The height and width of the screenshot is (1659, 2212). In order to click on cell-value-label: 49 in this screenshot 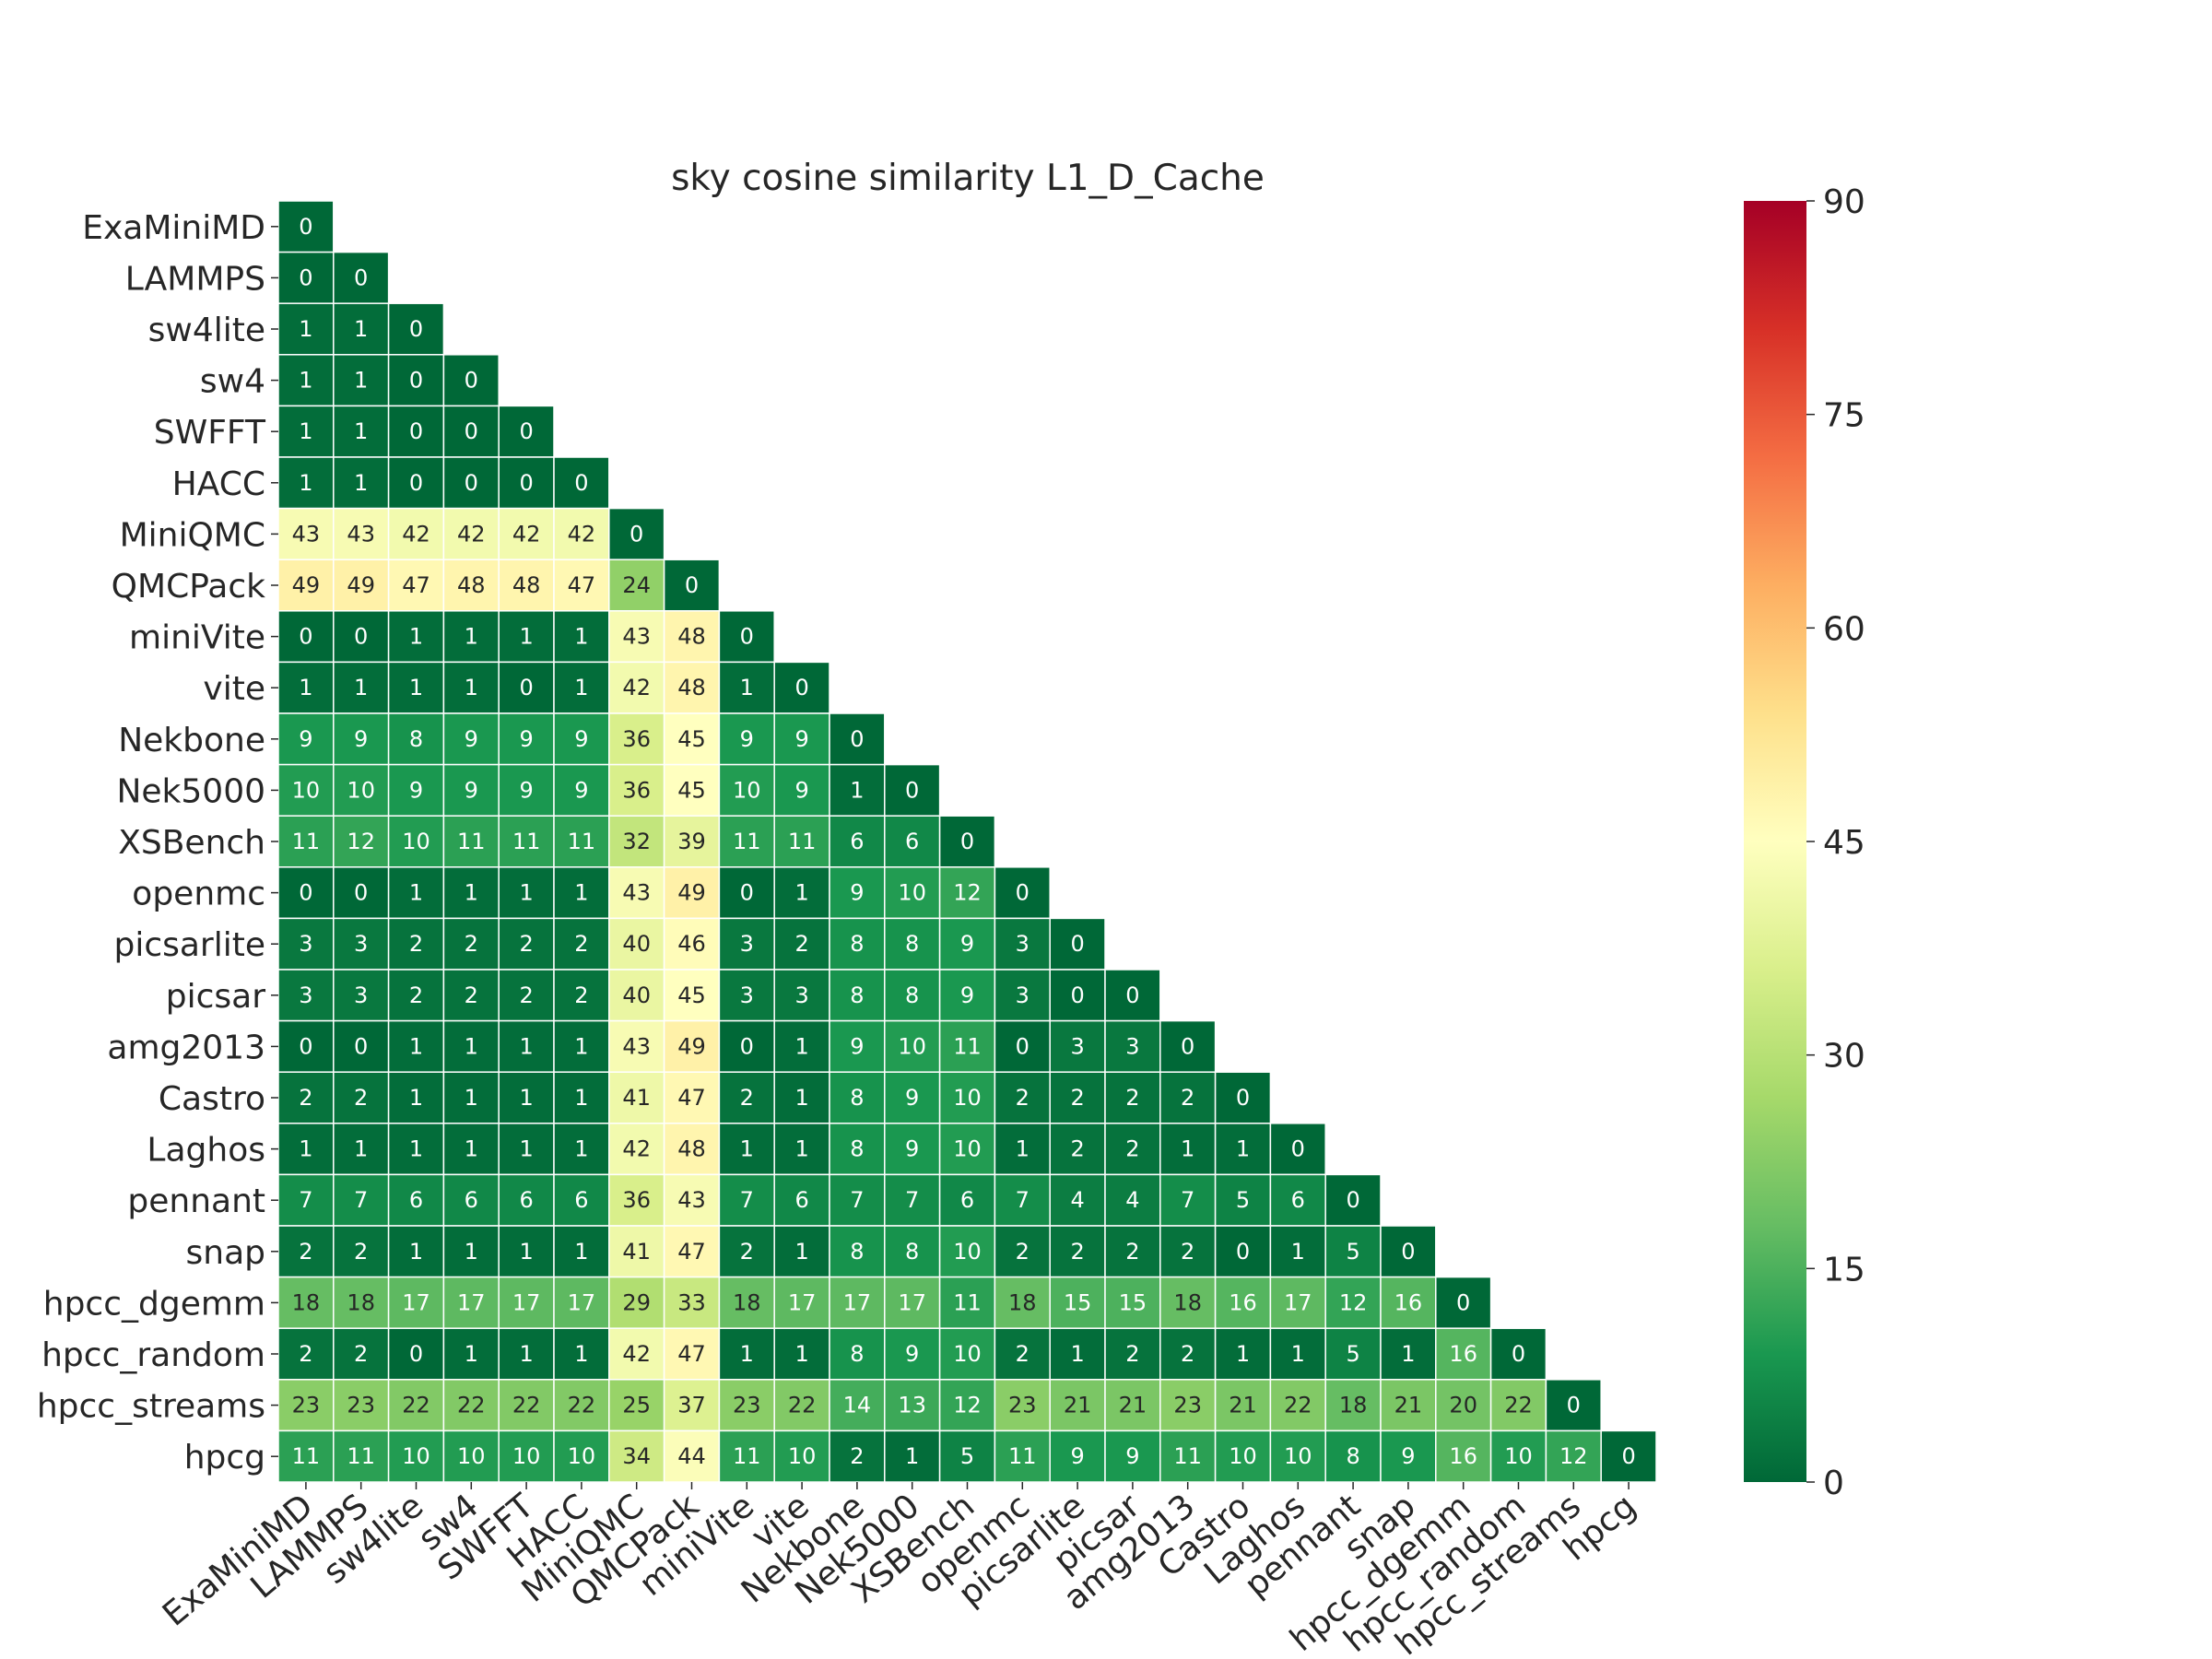, I will do `click(306, 585)`.